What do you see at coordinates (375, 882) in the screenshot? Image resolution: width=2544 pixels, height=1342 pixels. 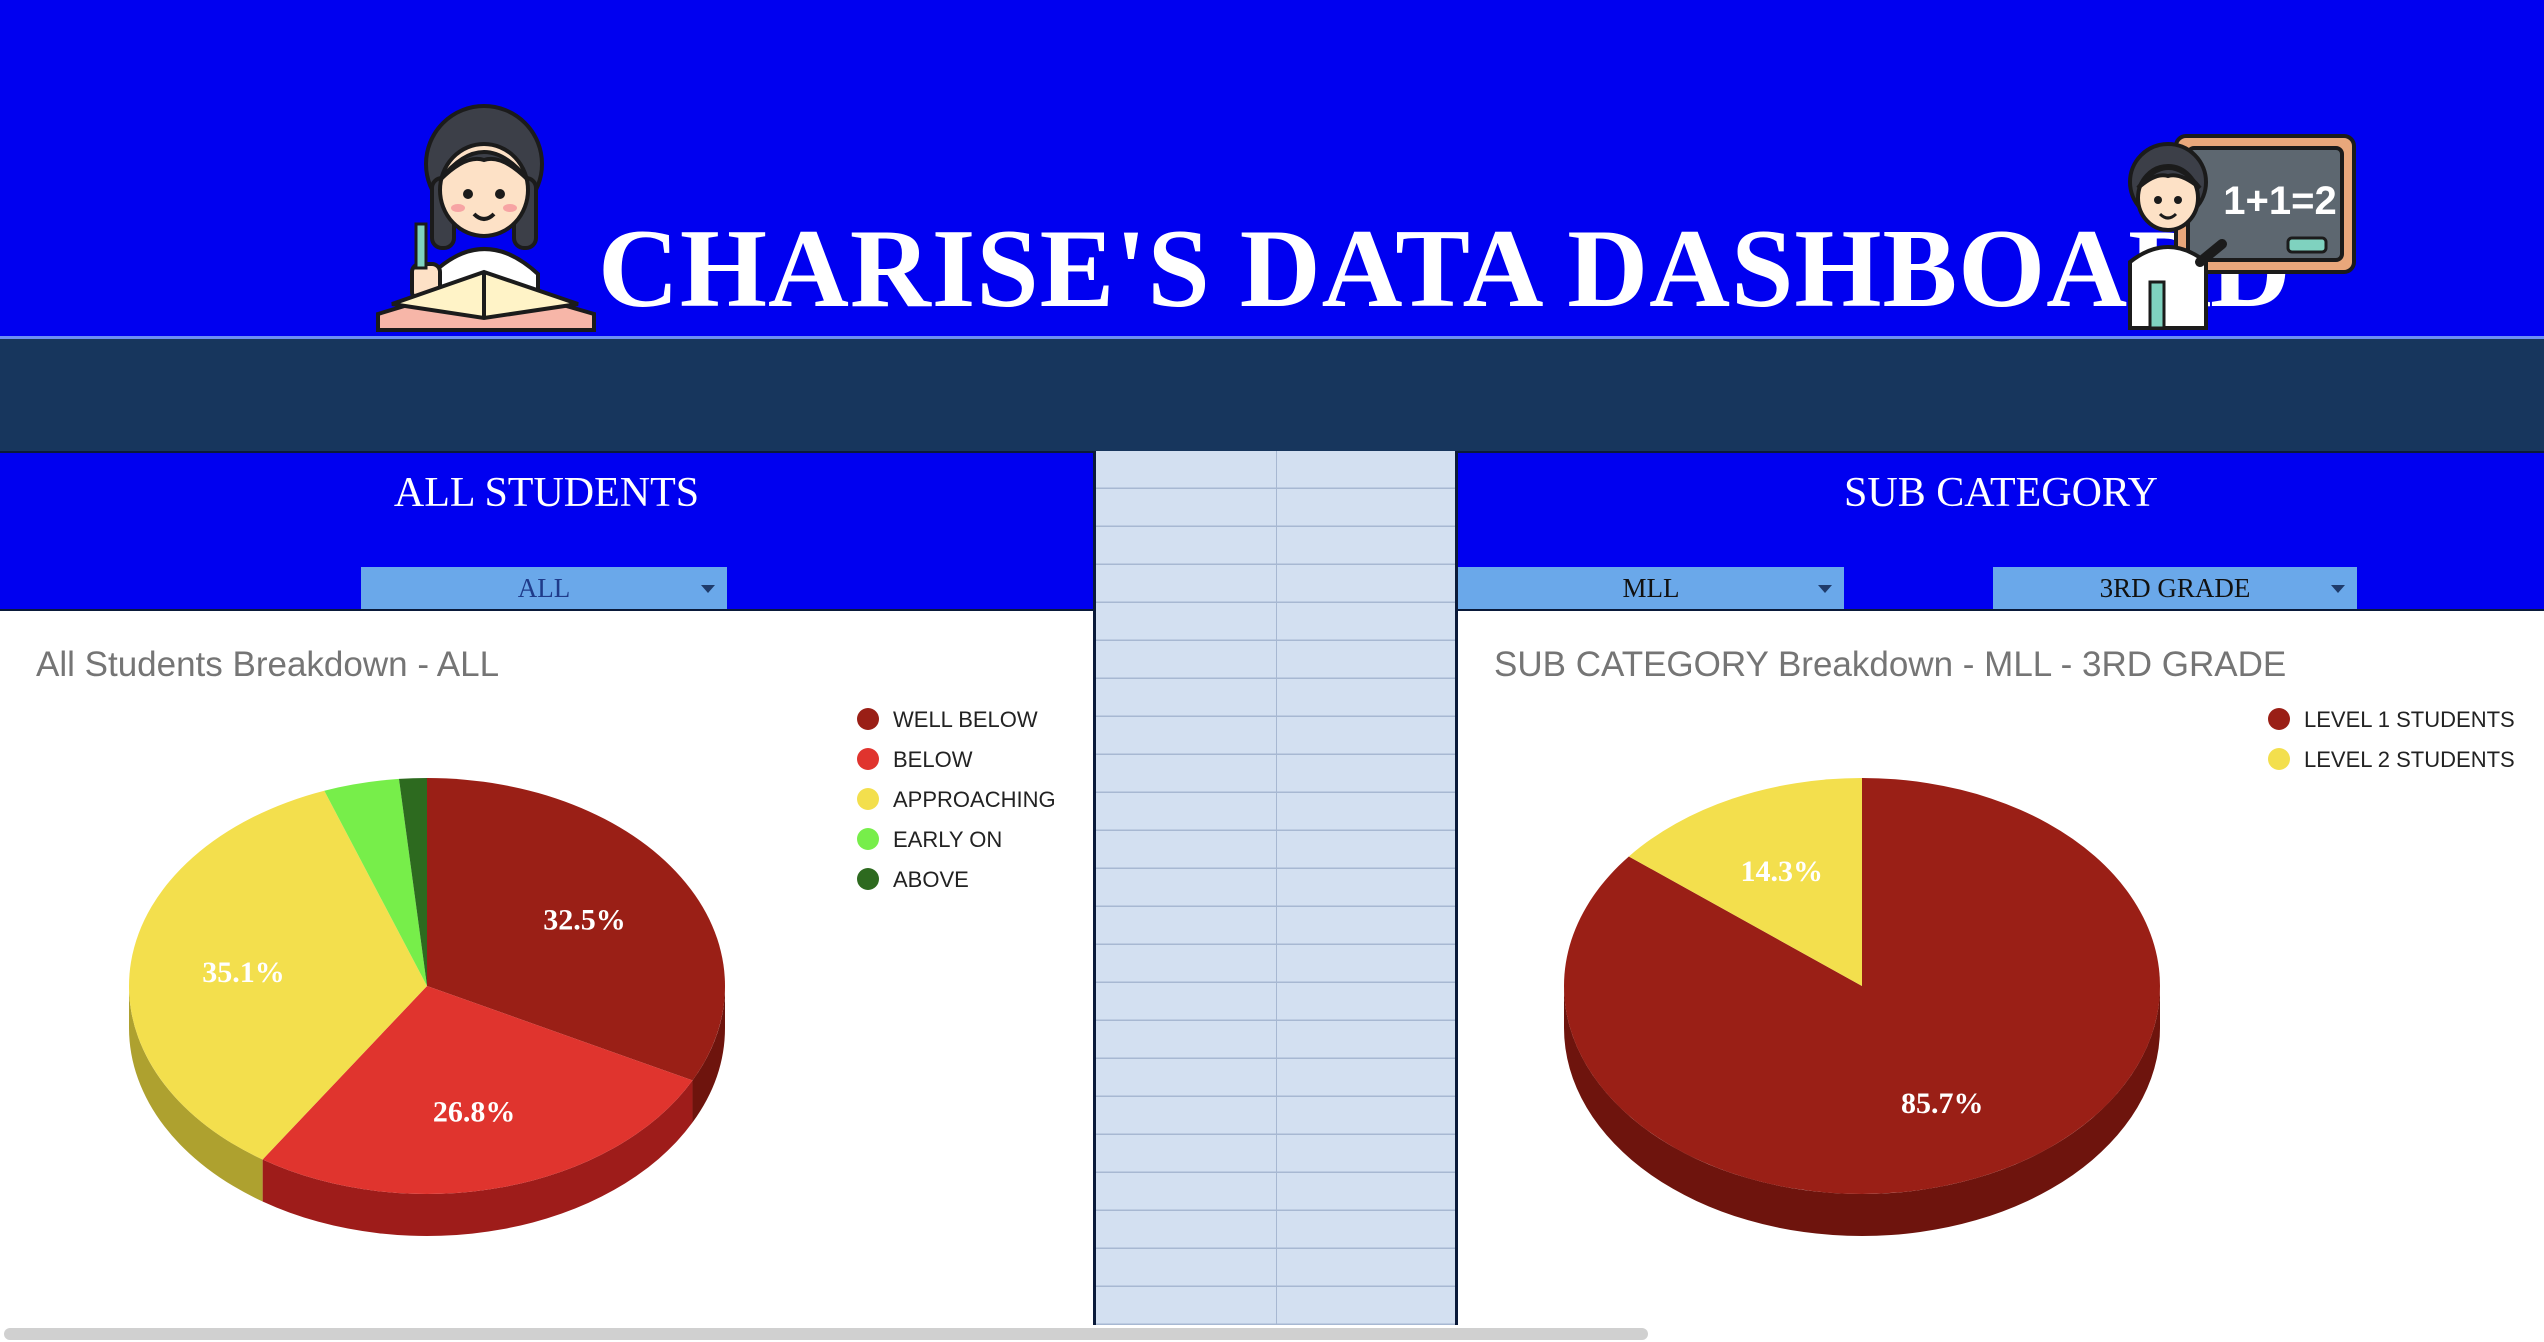 I see `pie-slice-early-on` at bounding box center [375, 882].